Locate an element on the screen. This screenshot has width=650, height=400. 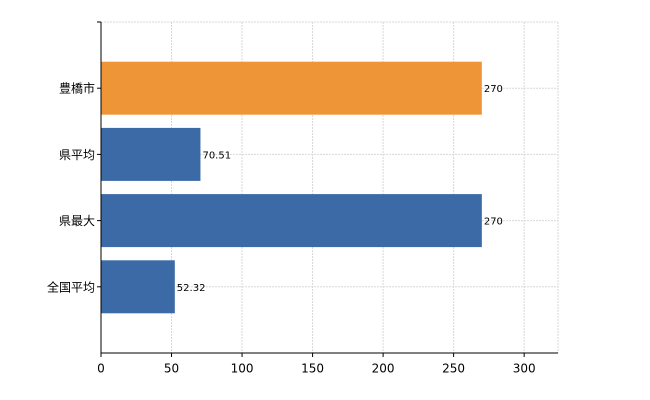
y-tick-label: 県平均 is located at coordinates (77, 155).